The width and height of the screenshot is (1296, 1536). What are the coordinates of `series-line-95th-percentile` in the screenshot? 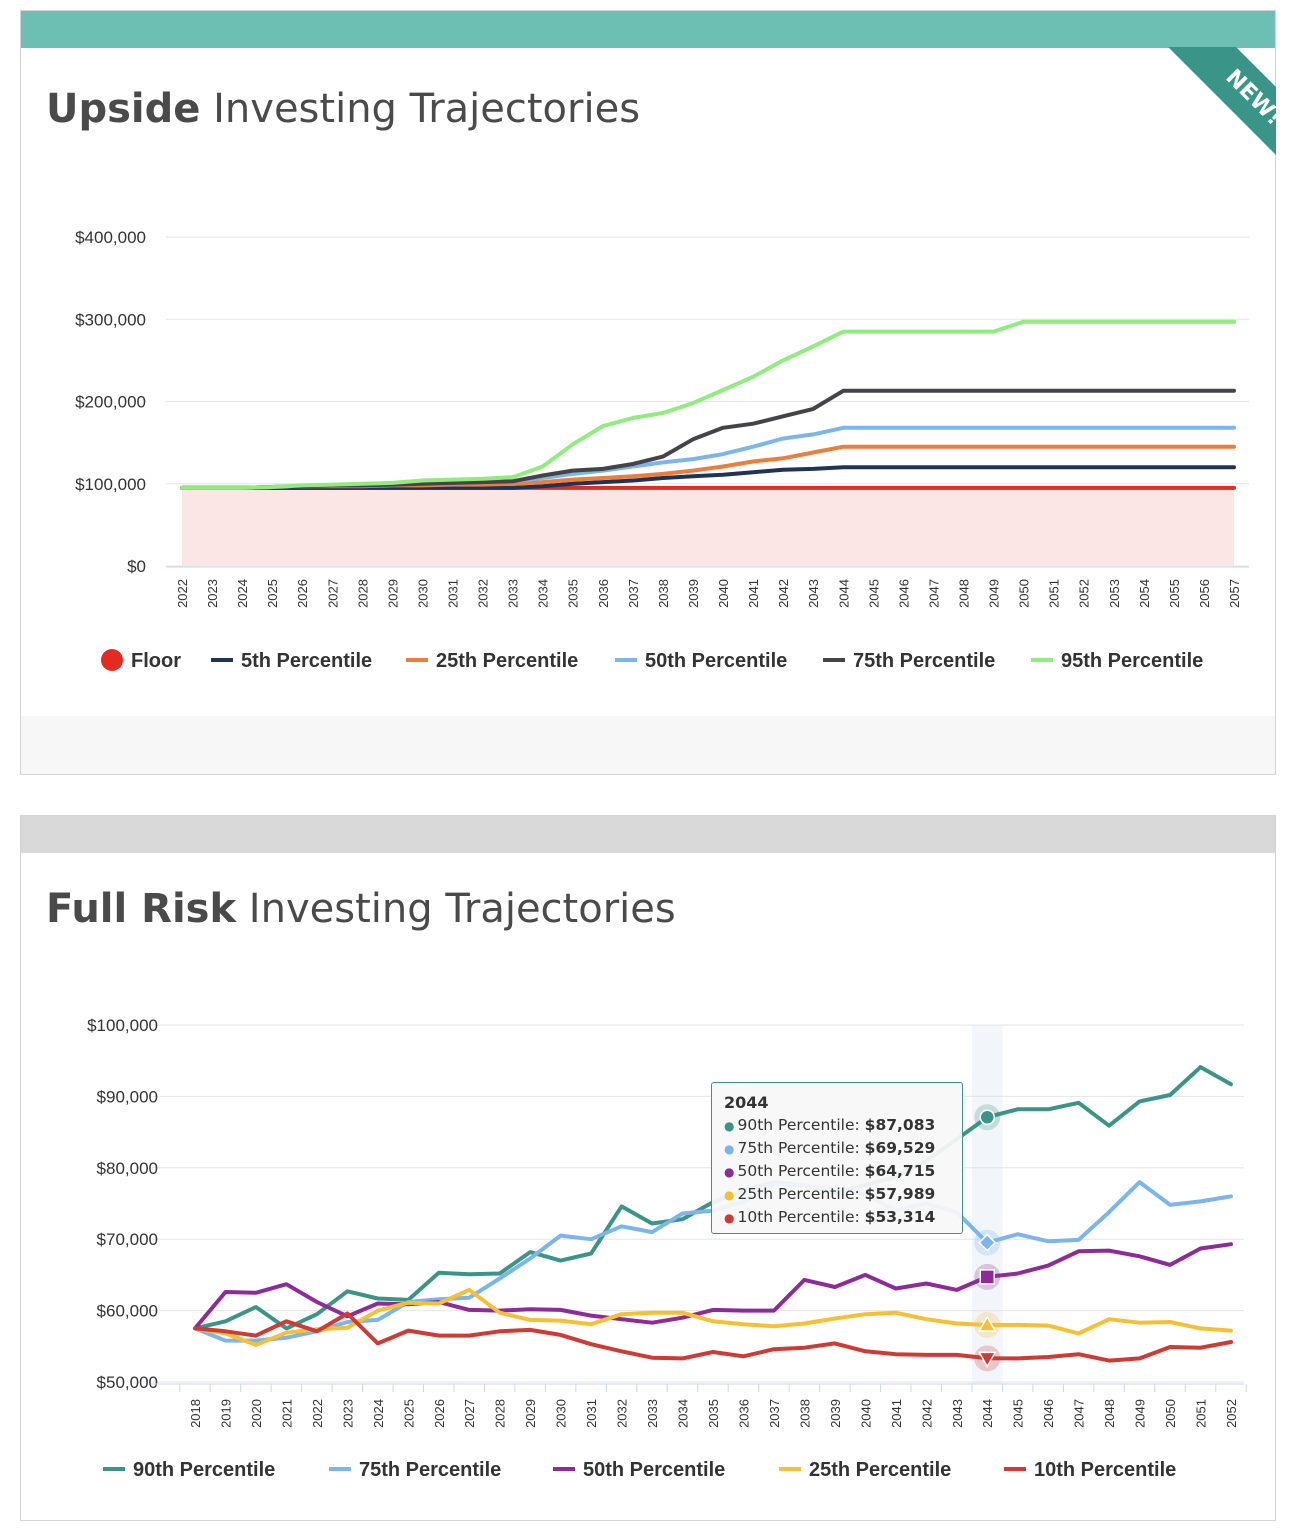 It's located at (708, 404).